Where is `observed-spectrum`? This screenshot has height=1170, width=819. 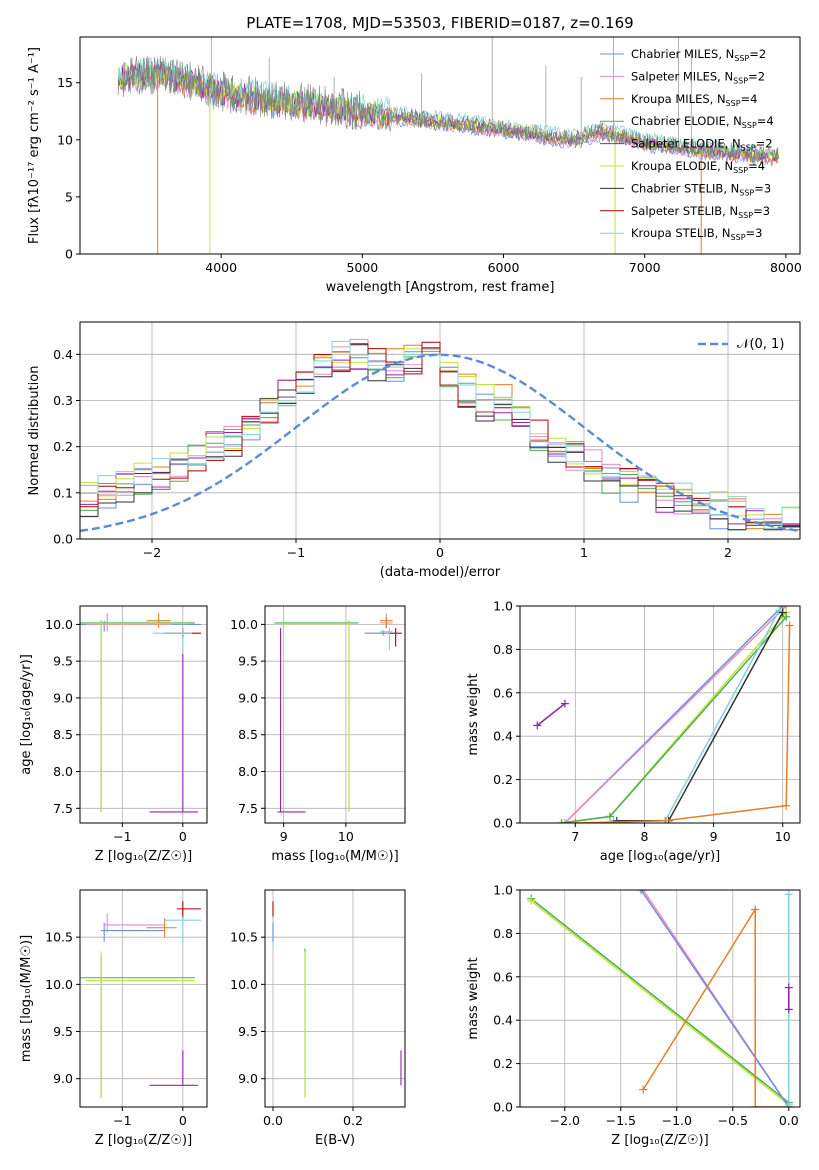 observed-spectrum is located at coordinates (450, 109).